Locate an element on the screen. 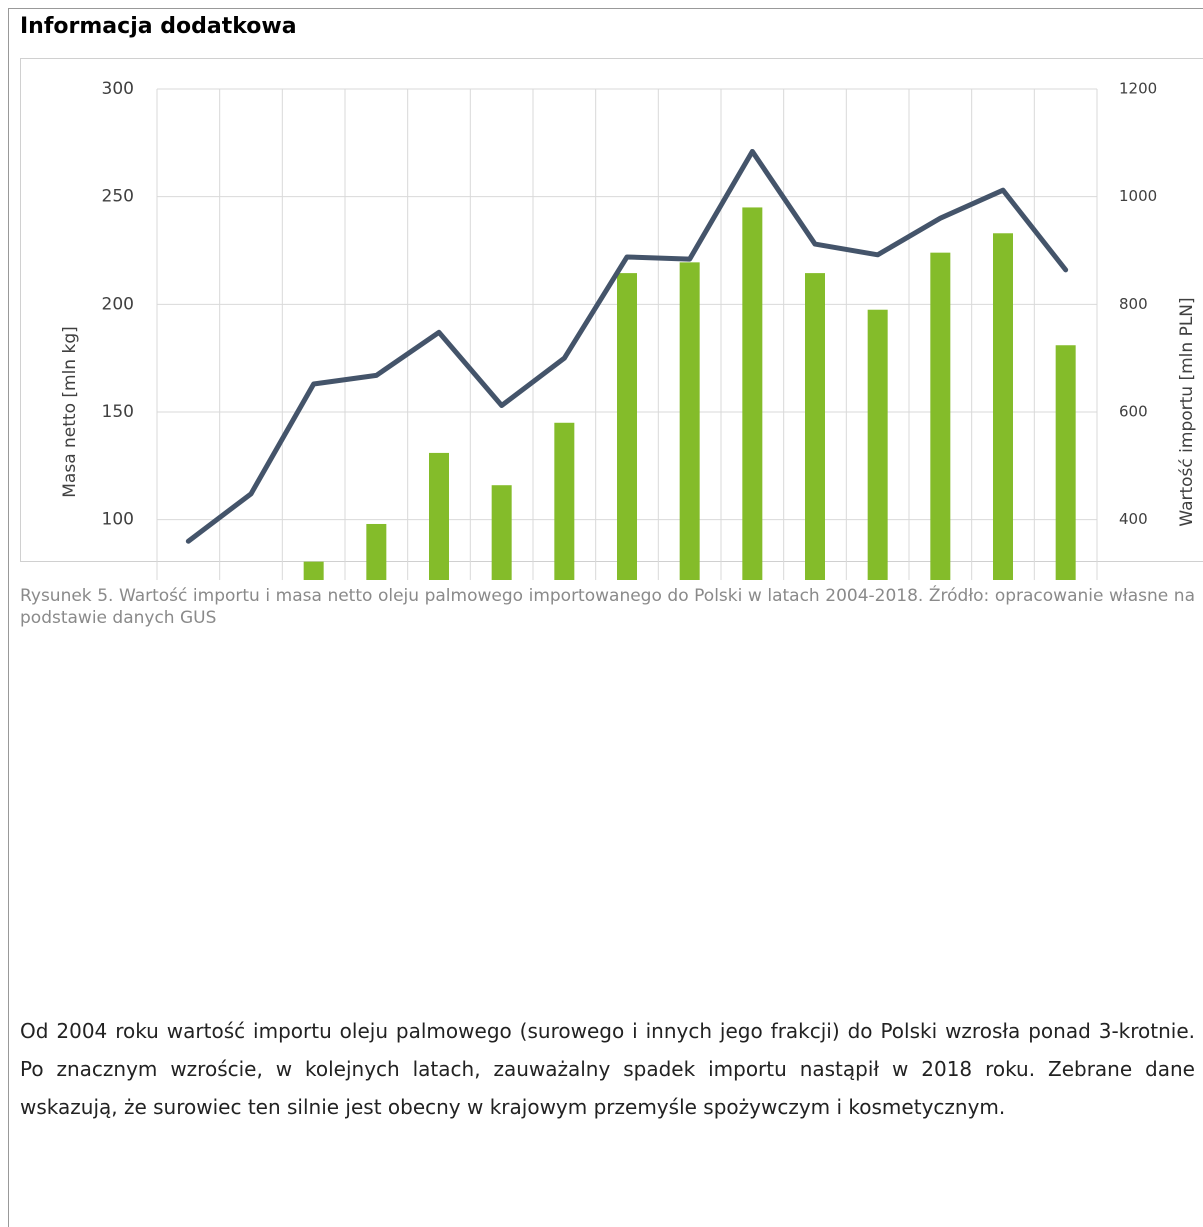 This screenshot has width=1203, height=1227. y-tick-label: 100 is located at coordinates (118, 520).